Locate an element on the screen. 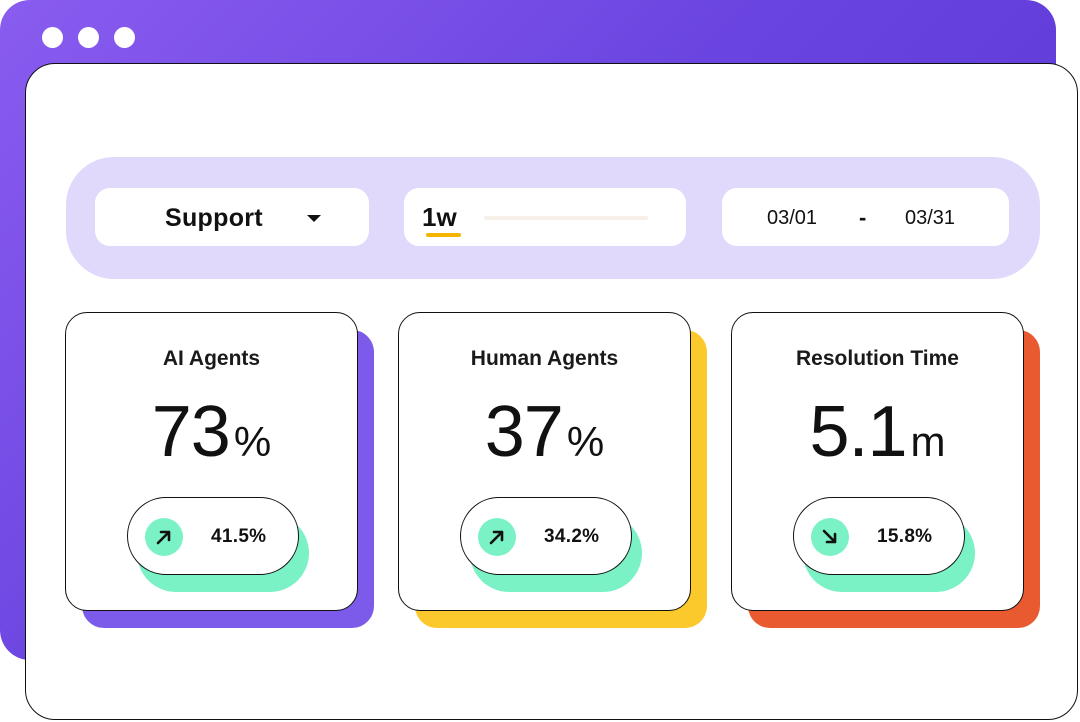 This screenshot has width=1080, height=722. trend-badge: 34.2% is located at coordinates (546, 536).